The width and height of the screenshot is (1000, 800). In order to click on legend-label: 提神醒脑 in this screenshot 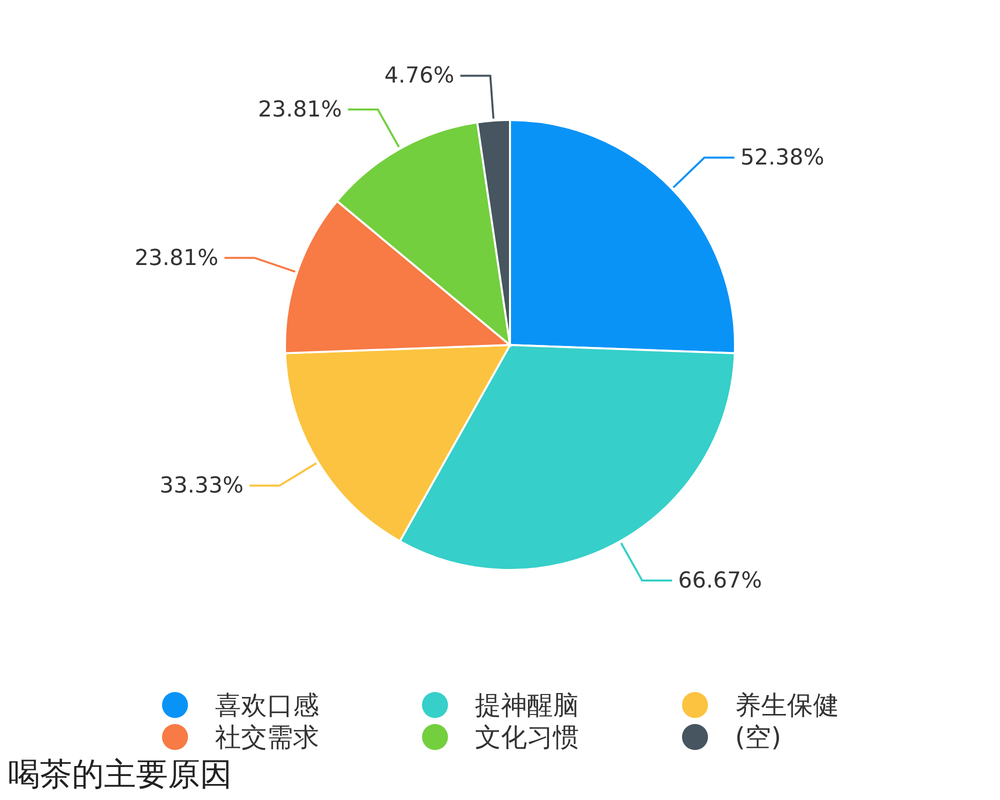, I will do `click(527, 706)`.